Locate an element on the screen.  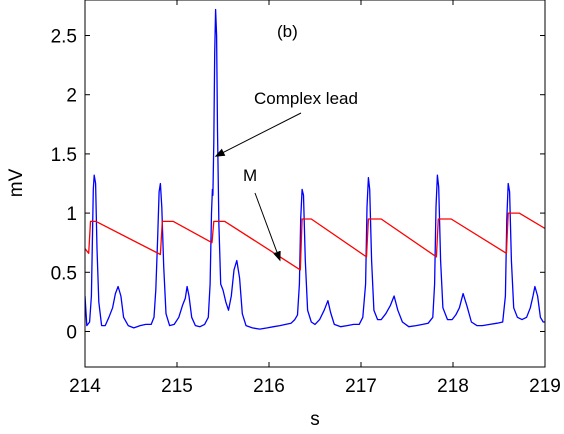
y-tick-label: 0.5 is located at coordinates (64, 273).